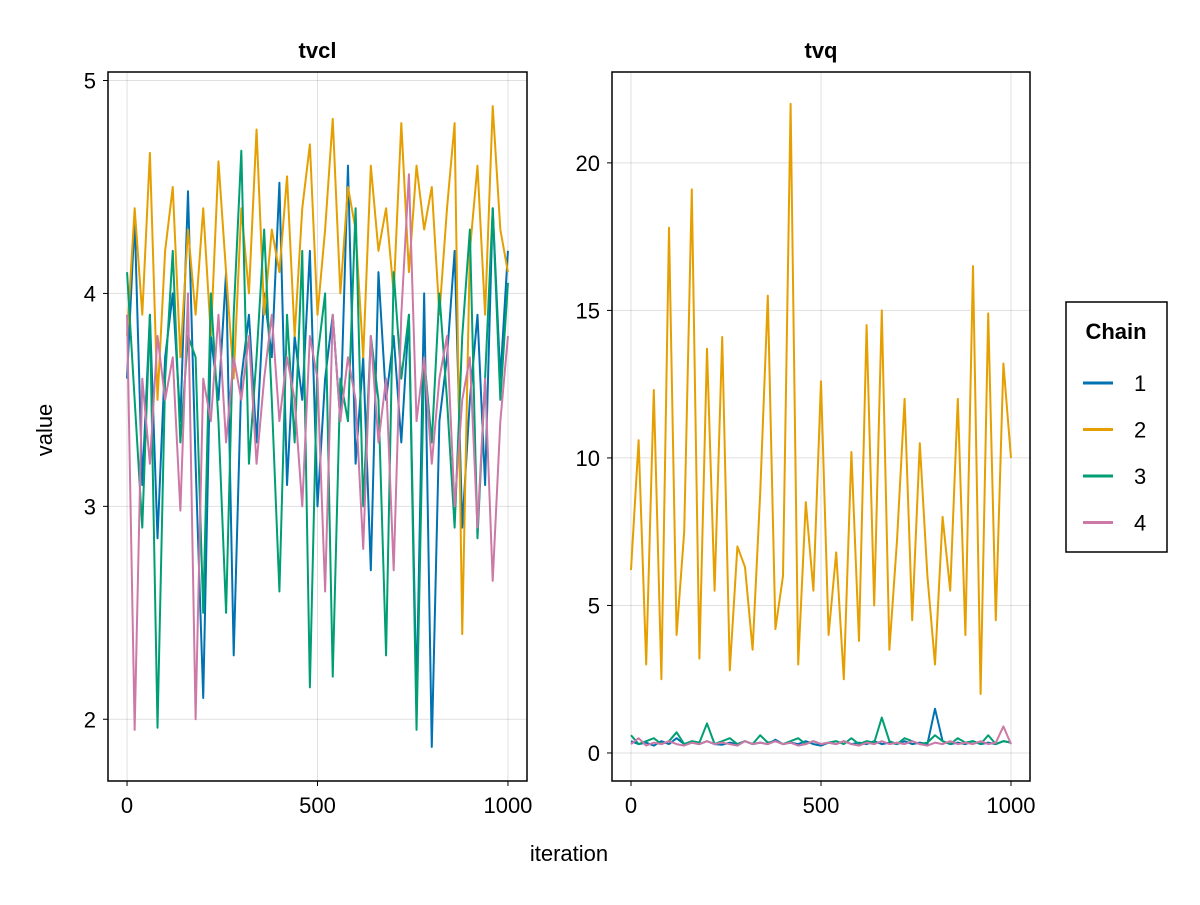 The image size is (1200, 905). Describe the element at coordinates (588, 310) in the screenshot. I see `y-tick-label: 15` at that location.